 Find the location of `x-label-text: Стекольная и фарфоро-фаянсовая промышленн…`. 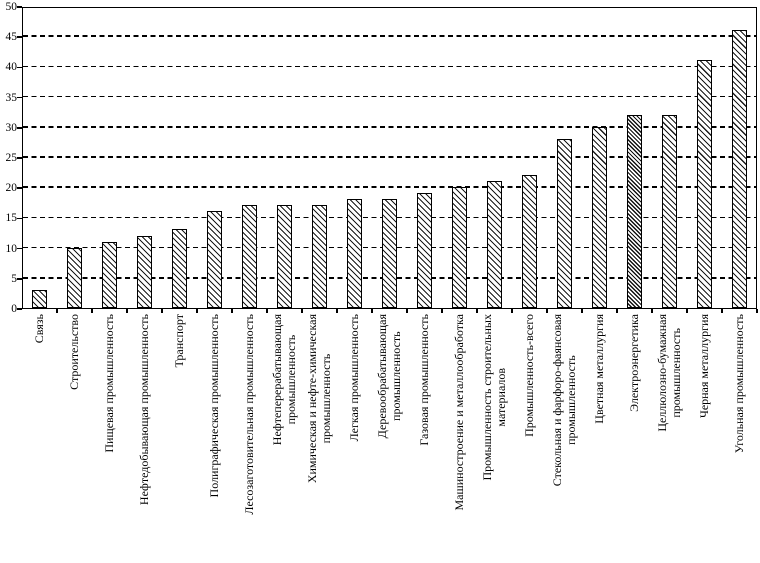

x-label-text: Стекольная и фарфоро-фаянсовая промышленн… is located at coordinates (564, 400).